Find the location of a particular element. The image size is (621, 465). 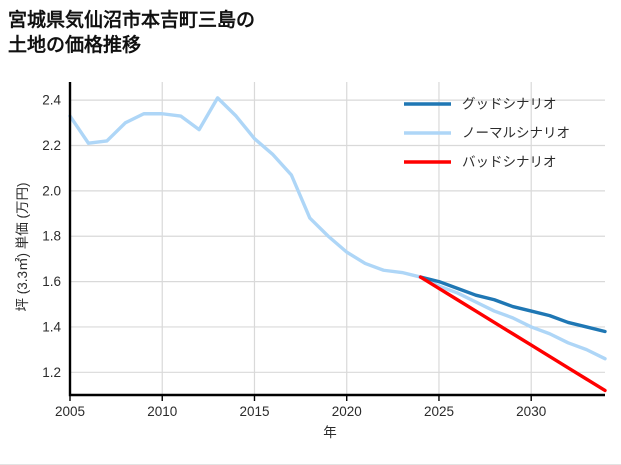

legend-label: バッドシナリオ is located at coordinates (509, 162).